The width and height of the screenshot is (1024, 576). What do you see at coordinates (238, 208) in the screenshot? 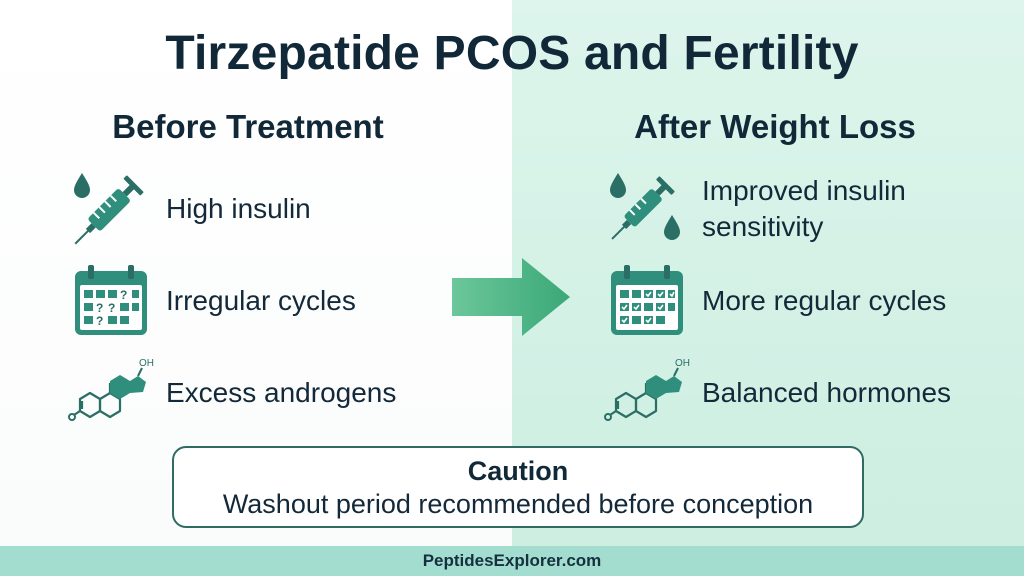
I see `before-item-label: High insulin` at bounding box center [238, 208].